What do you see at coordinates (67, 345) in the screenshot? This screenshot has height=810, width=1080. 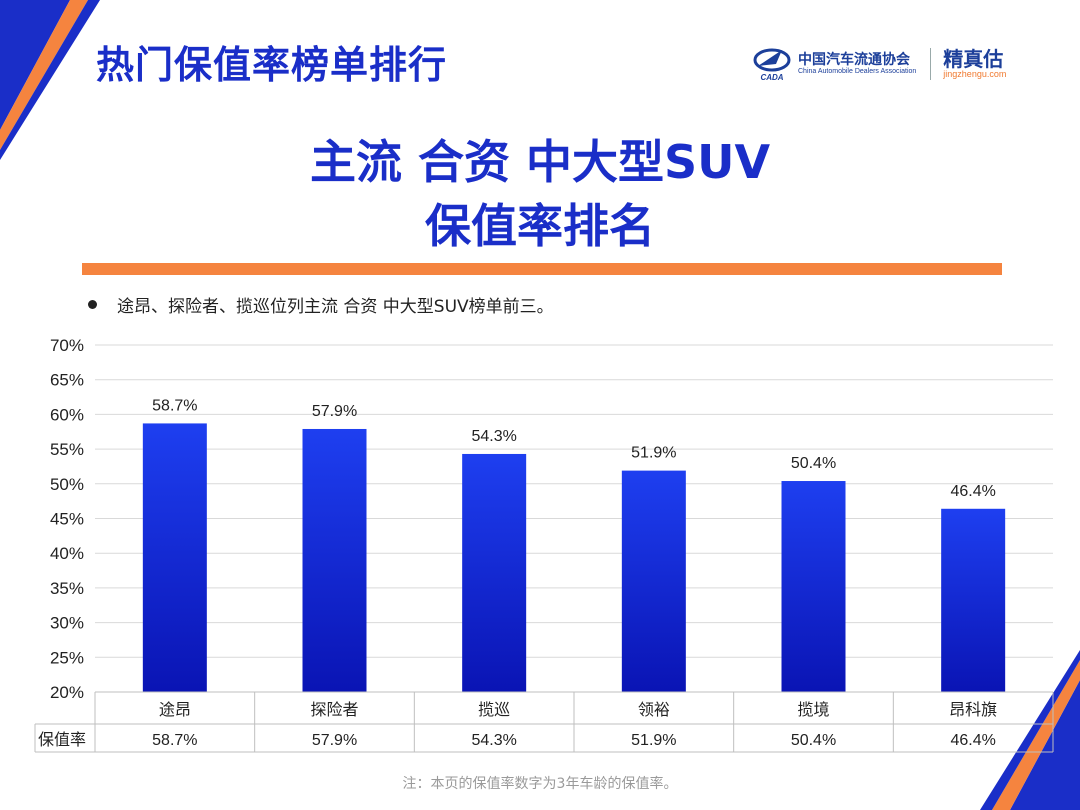 I see `y-tick-label: 70%` at bounding box center [67, 345].